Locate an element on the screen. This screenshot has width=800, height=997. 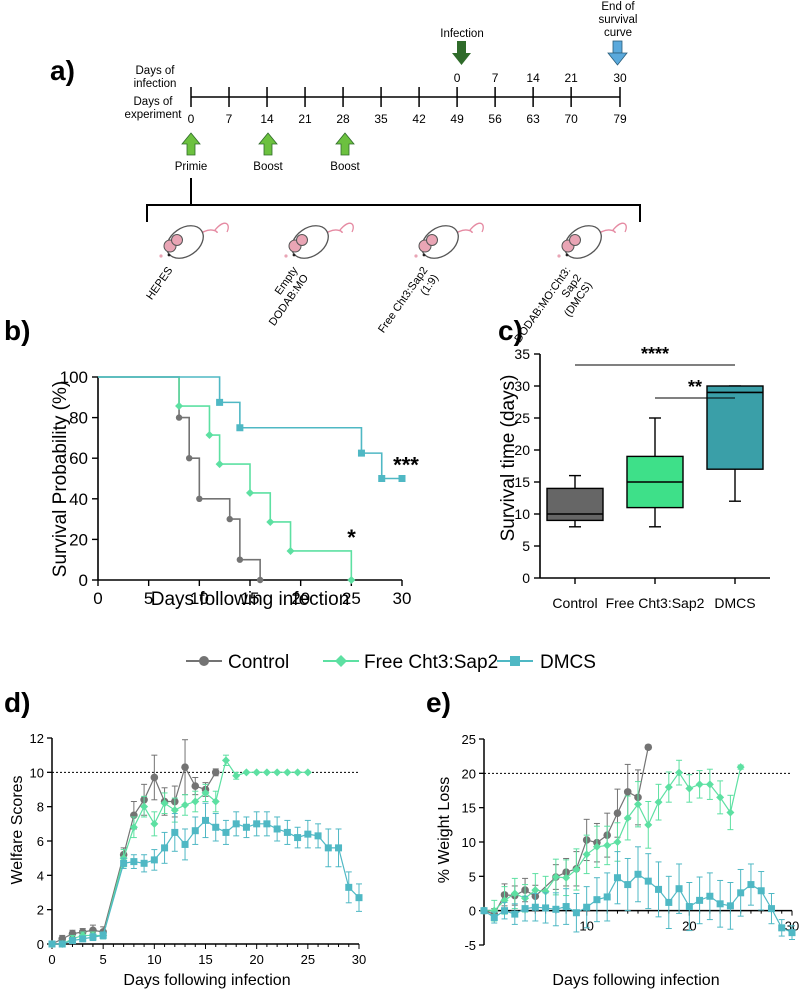
mouse-icon: DODAB:MO:Cht3:Sap2(DMCS) is located at coordinates (569, 283).